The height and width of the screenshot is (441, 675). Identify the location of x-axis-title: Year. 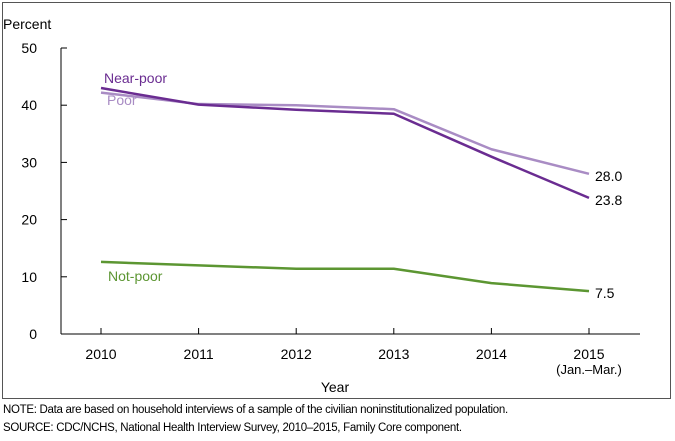
(335, 387).